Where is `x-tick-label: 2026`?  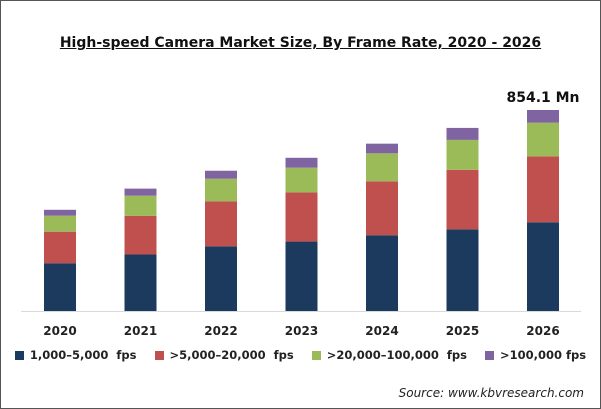
x-tick-label: 2026 is located at coordinates (542, 331).